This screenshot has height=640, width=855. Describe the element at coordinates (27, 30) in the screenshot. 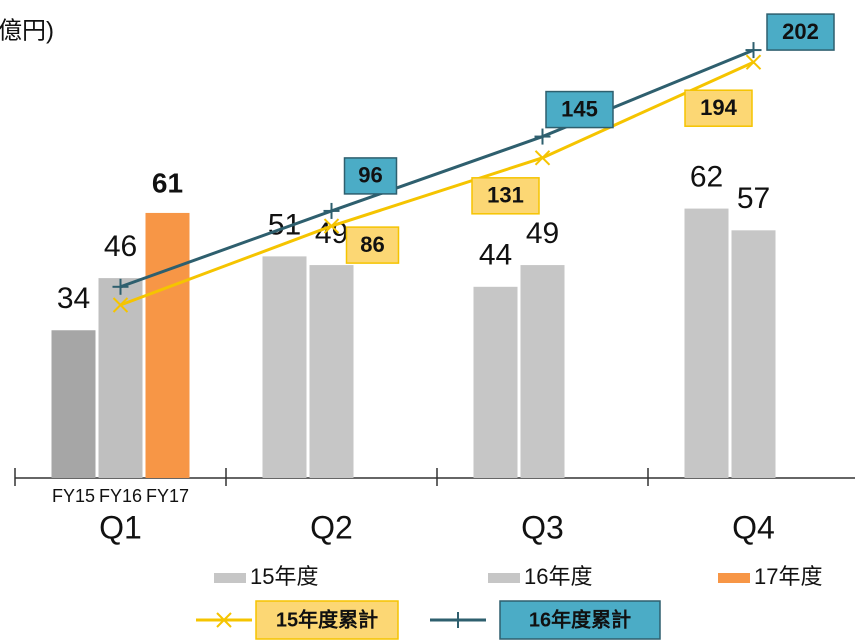

I see `chart-title: (億円)` at that location.